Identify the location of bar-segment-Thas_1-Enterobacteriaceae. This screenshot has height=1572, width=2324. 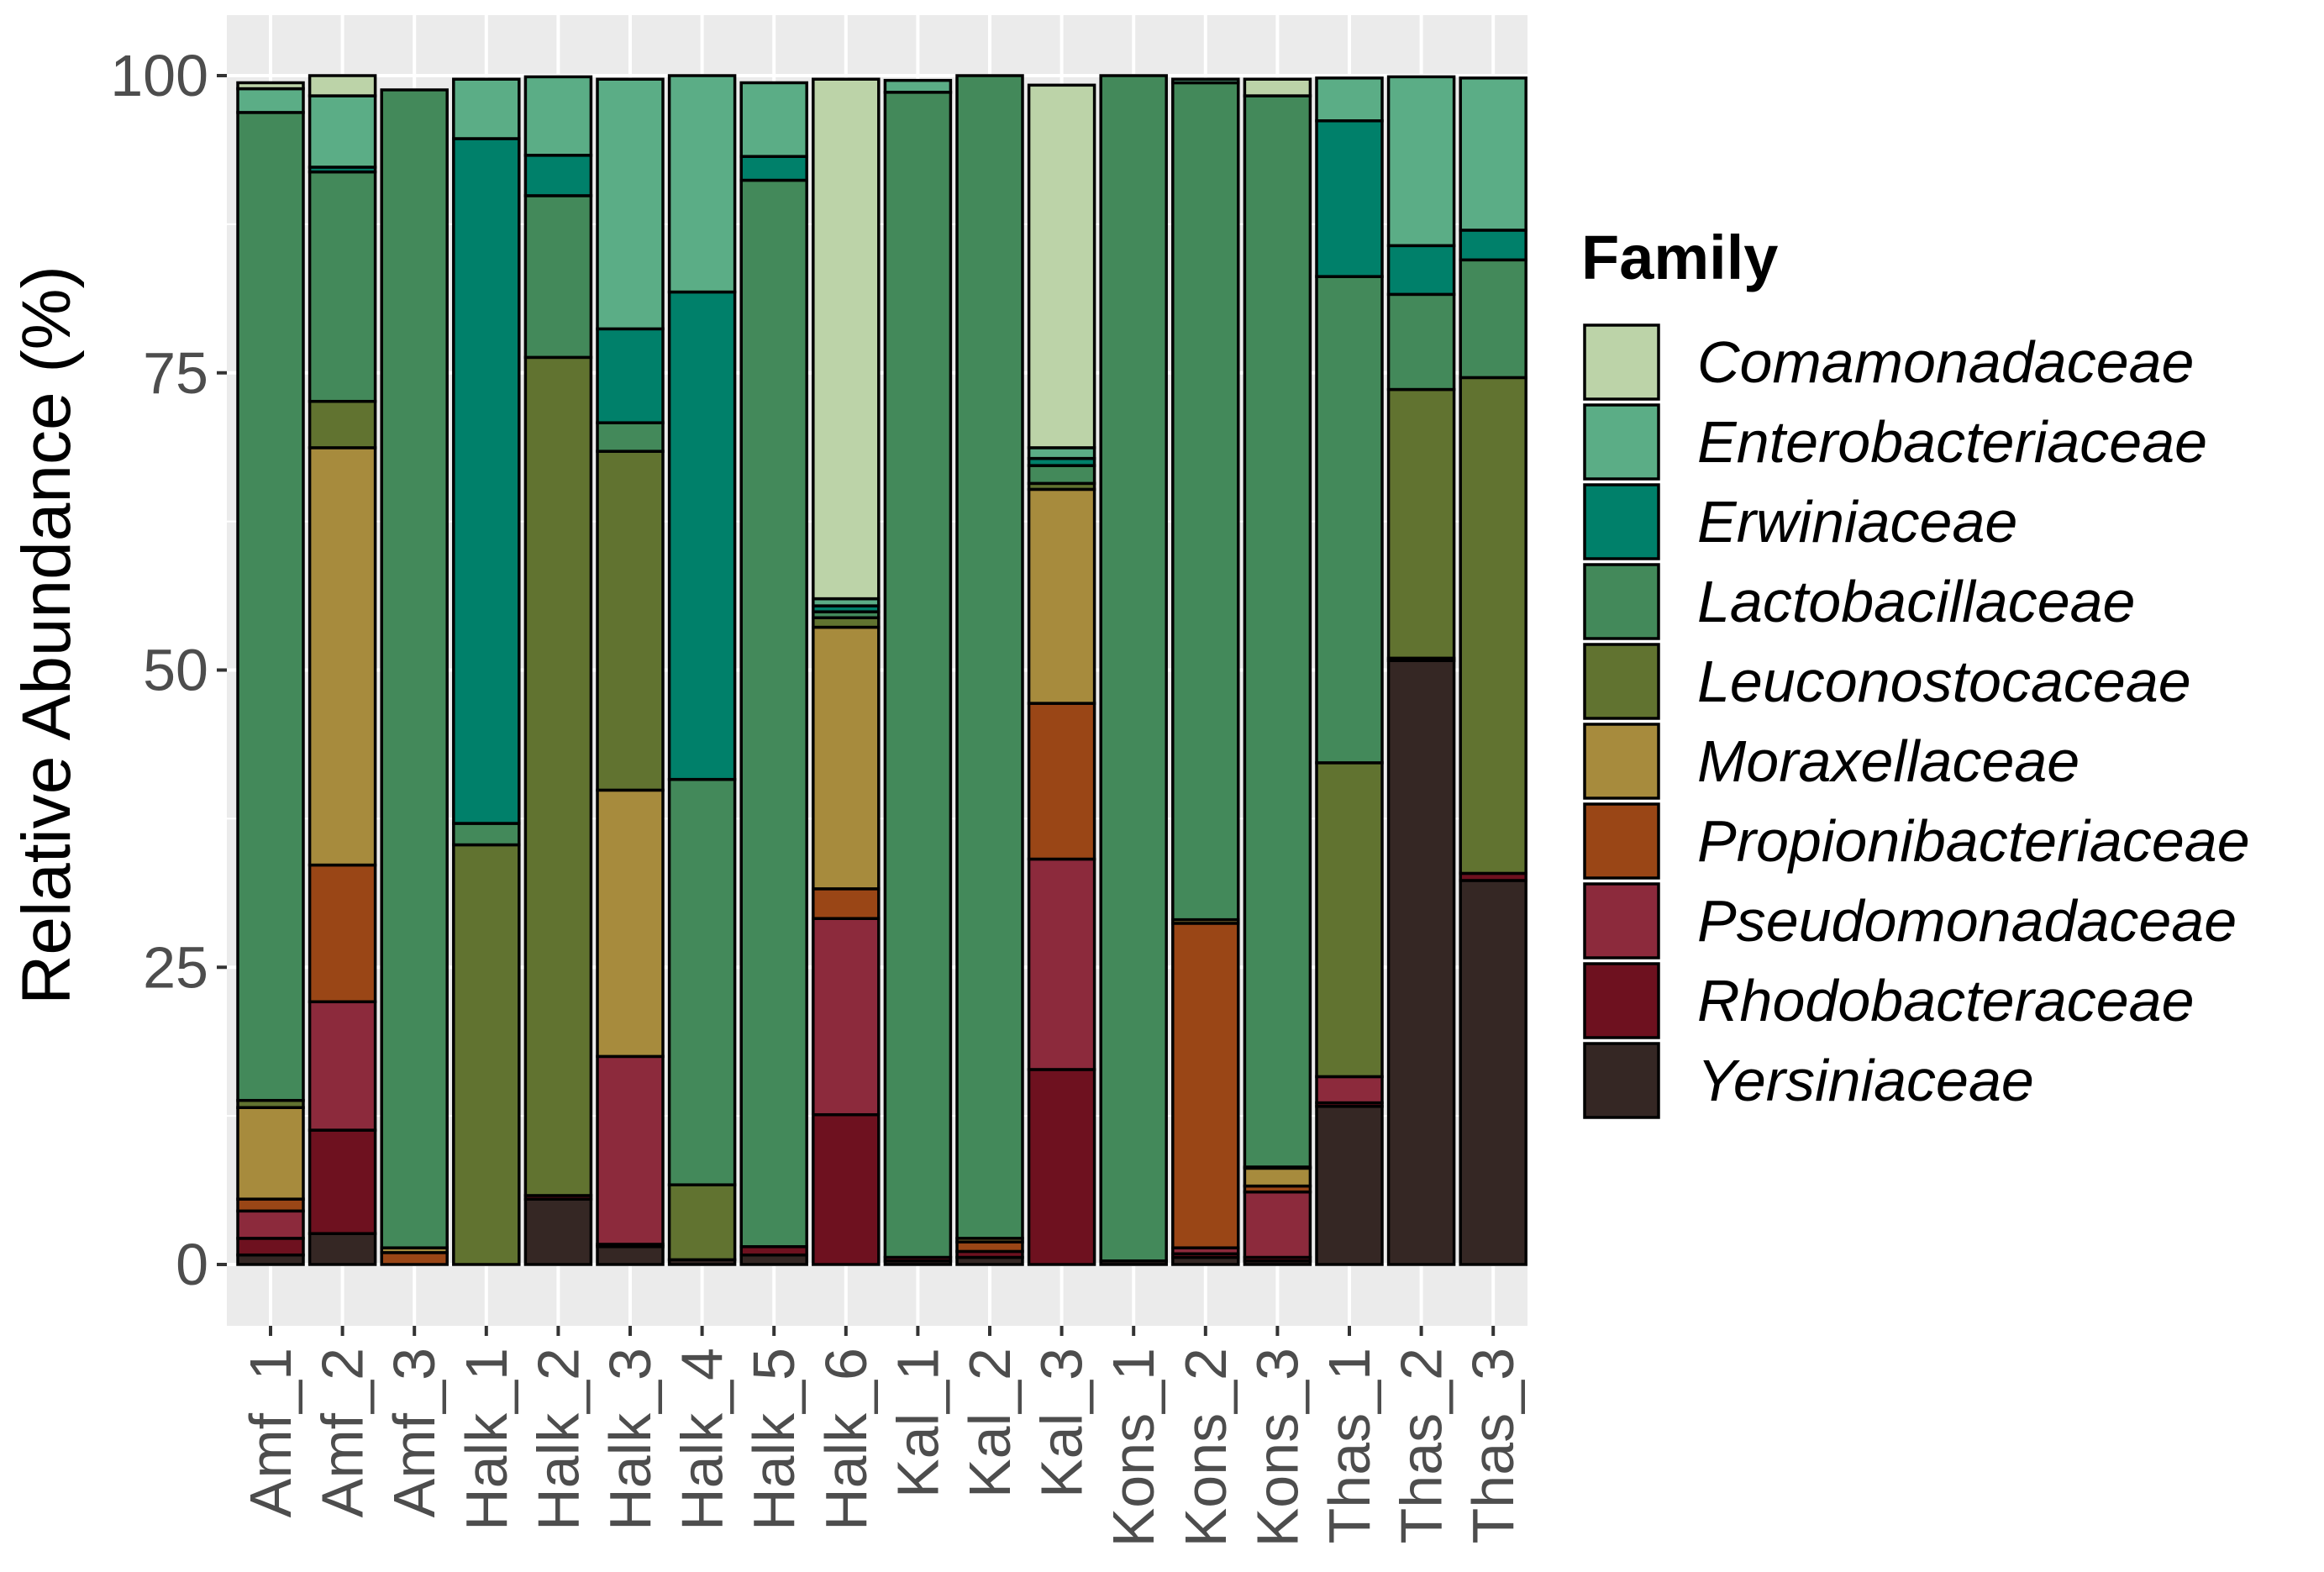
(1349, 100).